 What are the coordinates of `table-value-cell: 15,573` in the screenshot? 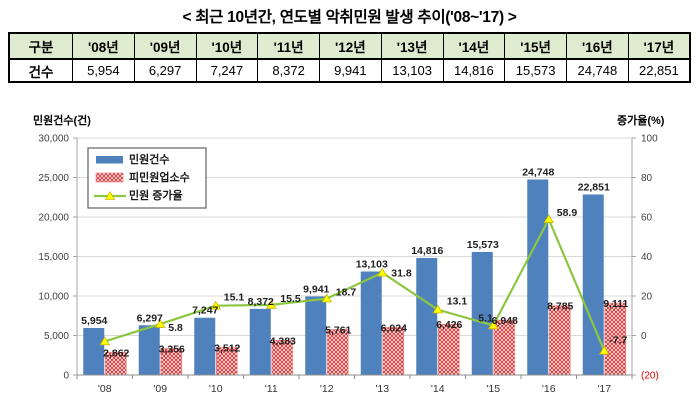 It's located at (535, 70).